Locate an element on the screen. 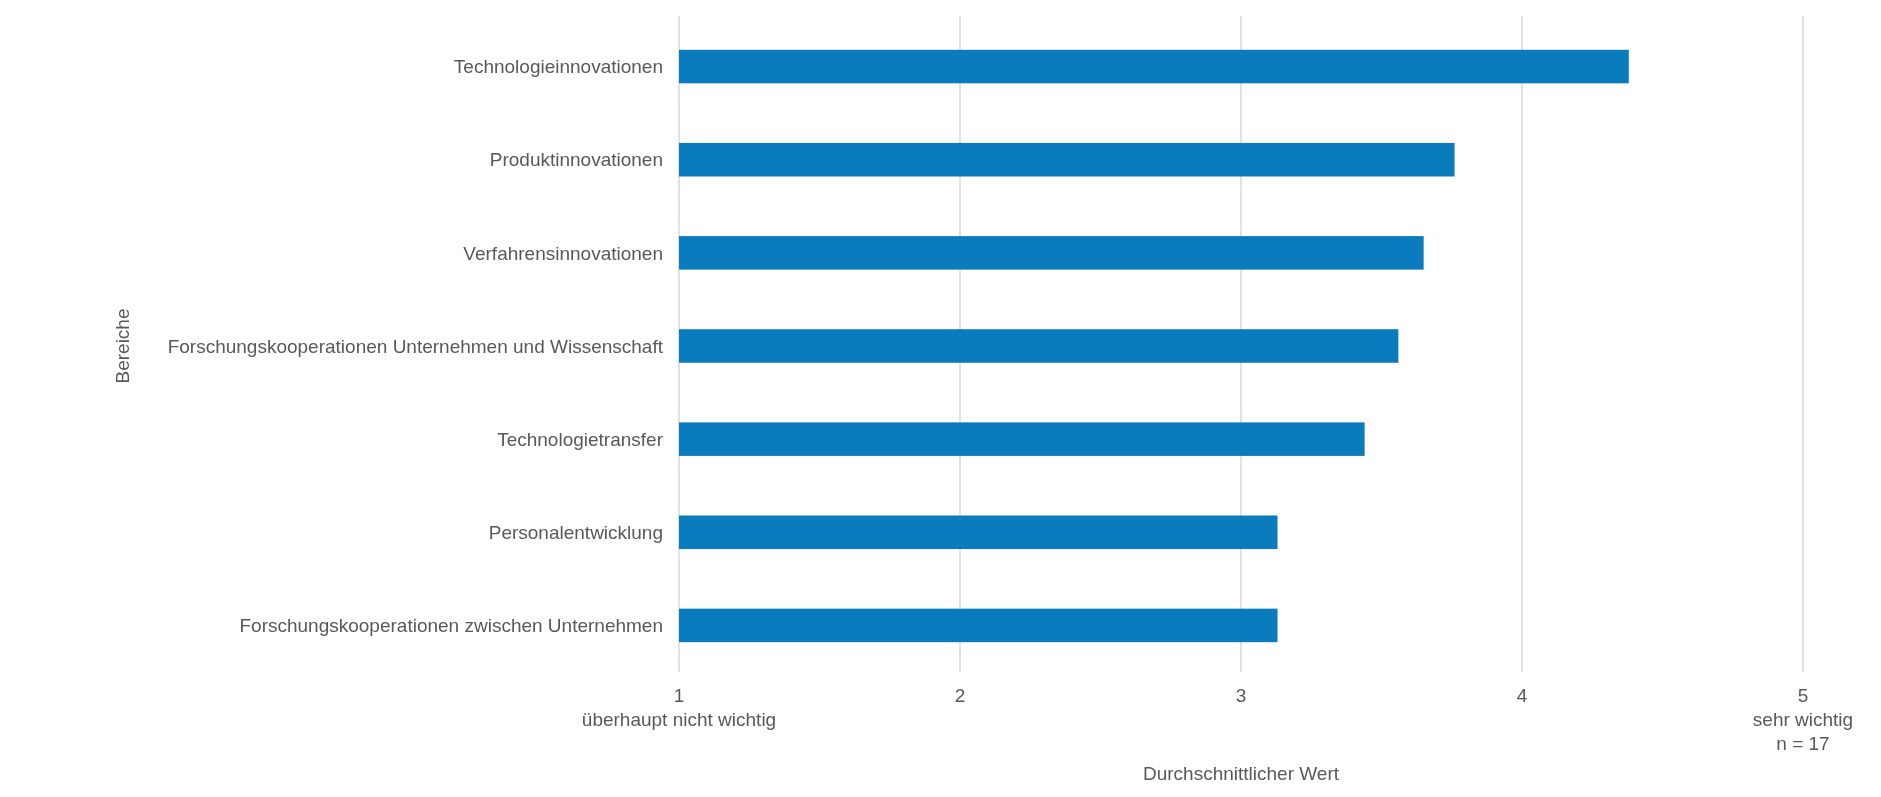 The image size is (1881, 797). y-tick-label: Technologieinnovationen is located at coordinates (558, 67).